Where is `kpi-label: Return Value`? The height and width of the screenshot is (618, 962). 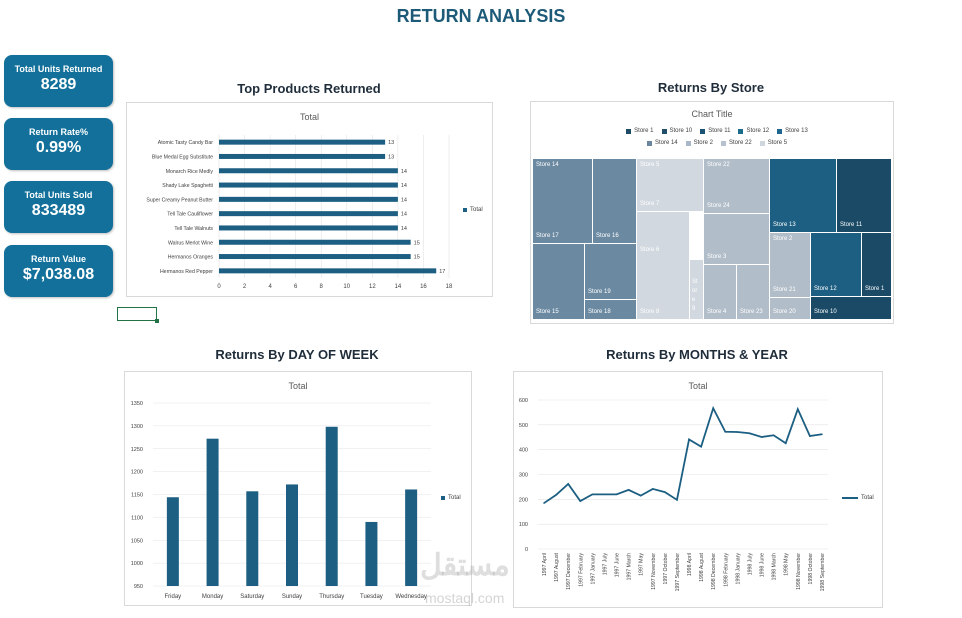
kpi-label: Return Value is located at coordinates (58, 259).